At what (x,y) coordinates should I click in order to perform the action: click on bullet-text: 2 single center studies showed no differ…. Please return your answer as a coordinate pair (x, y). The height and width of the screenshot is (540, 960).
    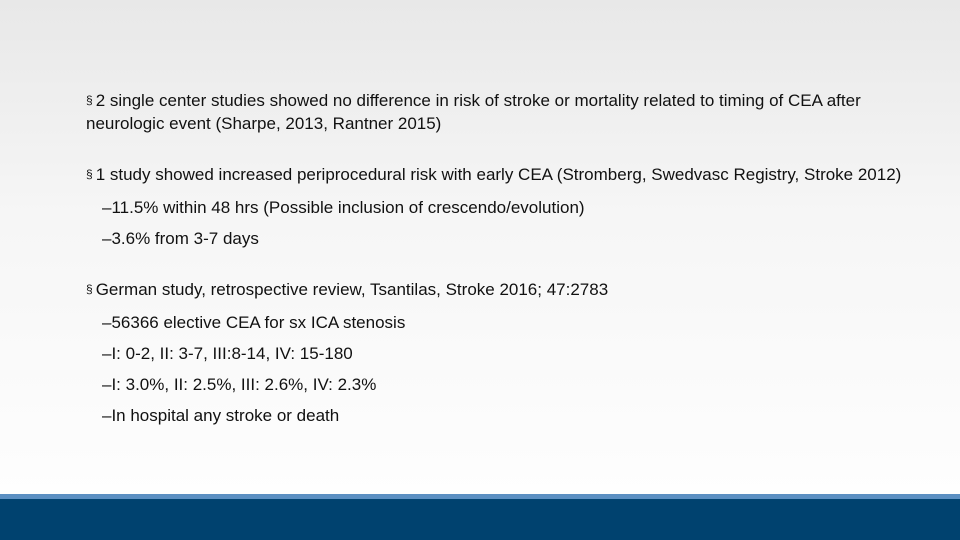
    Looking at the image, I should click on (506, 112).